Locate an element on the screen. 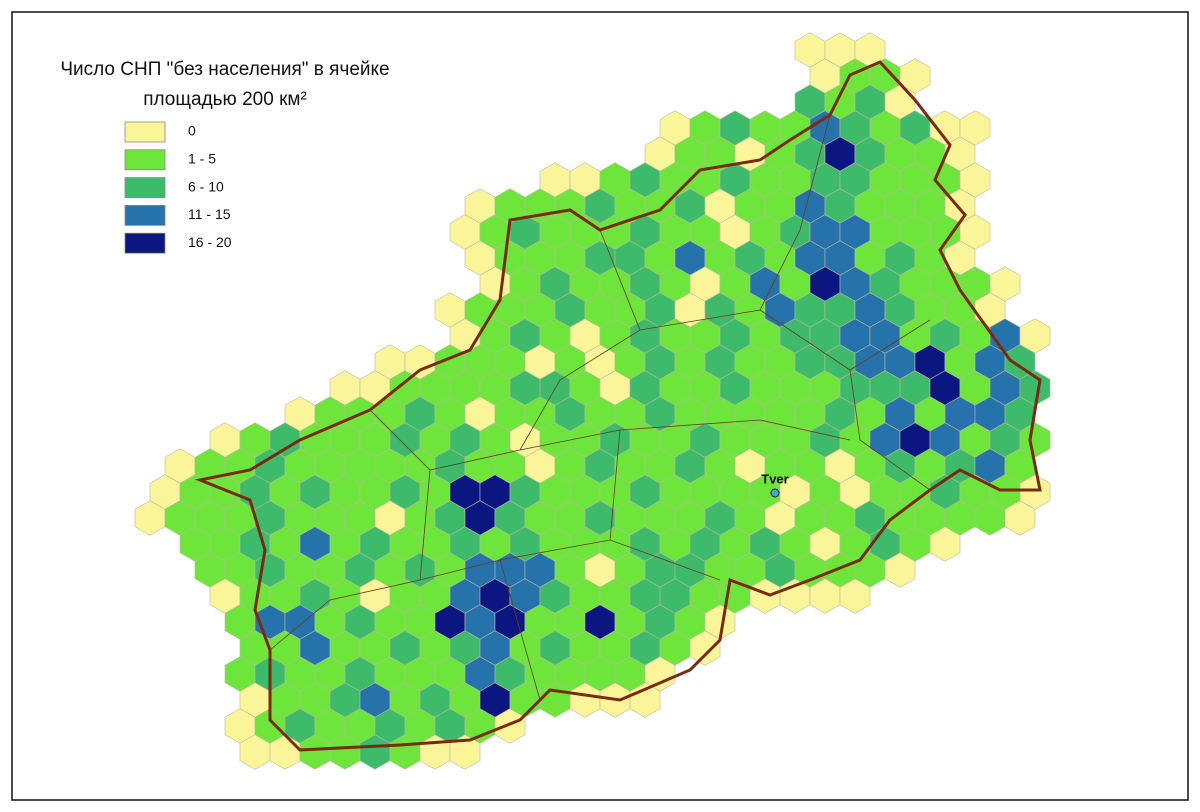  legend: 0 1 - 5 6 - 10 11 - 15 16 - 20 is located at coordinates (178, 187).